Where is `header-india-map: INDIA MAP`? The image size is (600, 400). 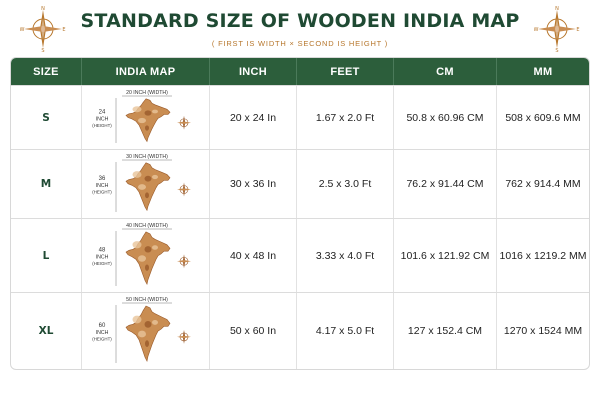 header-india-map: INDIA MAP is located at coordinates (146, 71).